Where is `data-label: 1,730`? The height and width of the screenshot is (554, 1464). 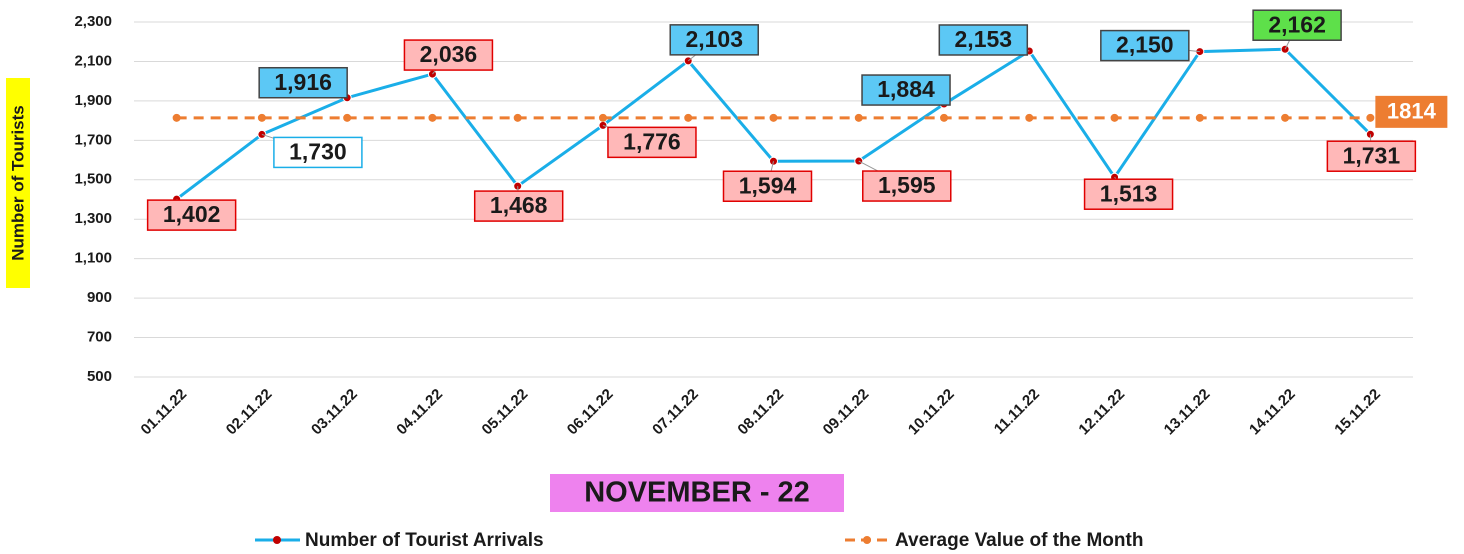 data-label: 1,730 is located at coordinates (318, 151).